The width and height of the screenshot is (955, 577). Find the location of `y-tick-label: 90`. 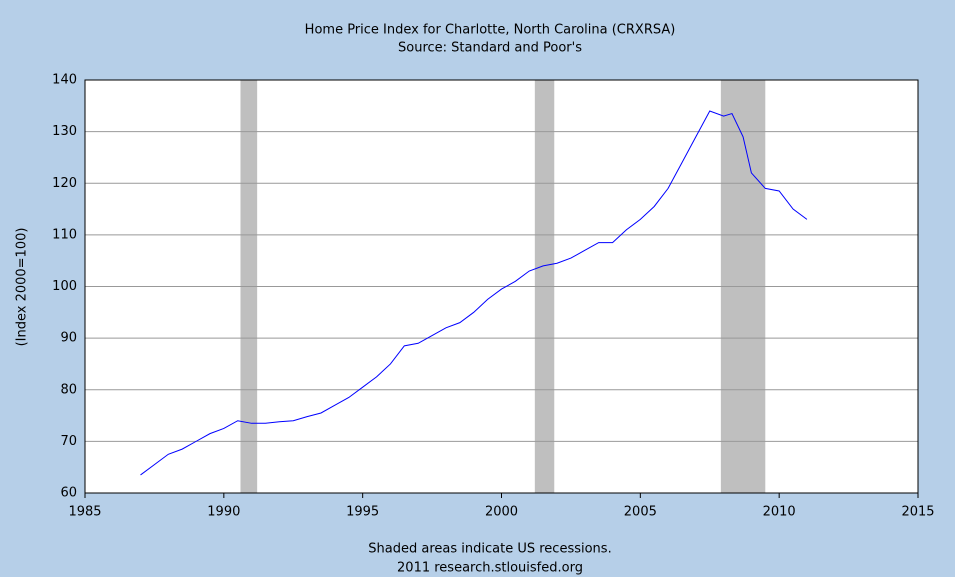

y-tick-label: 90 is located at coordinates (68, 338).